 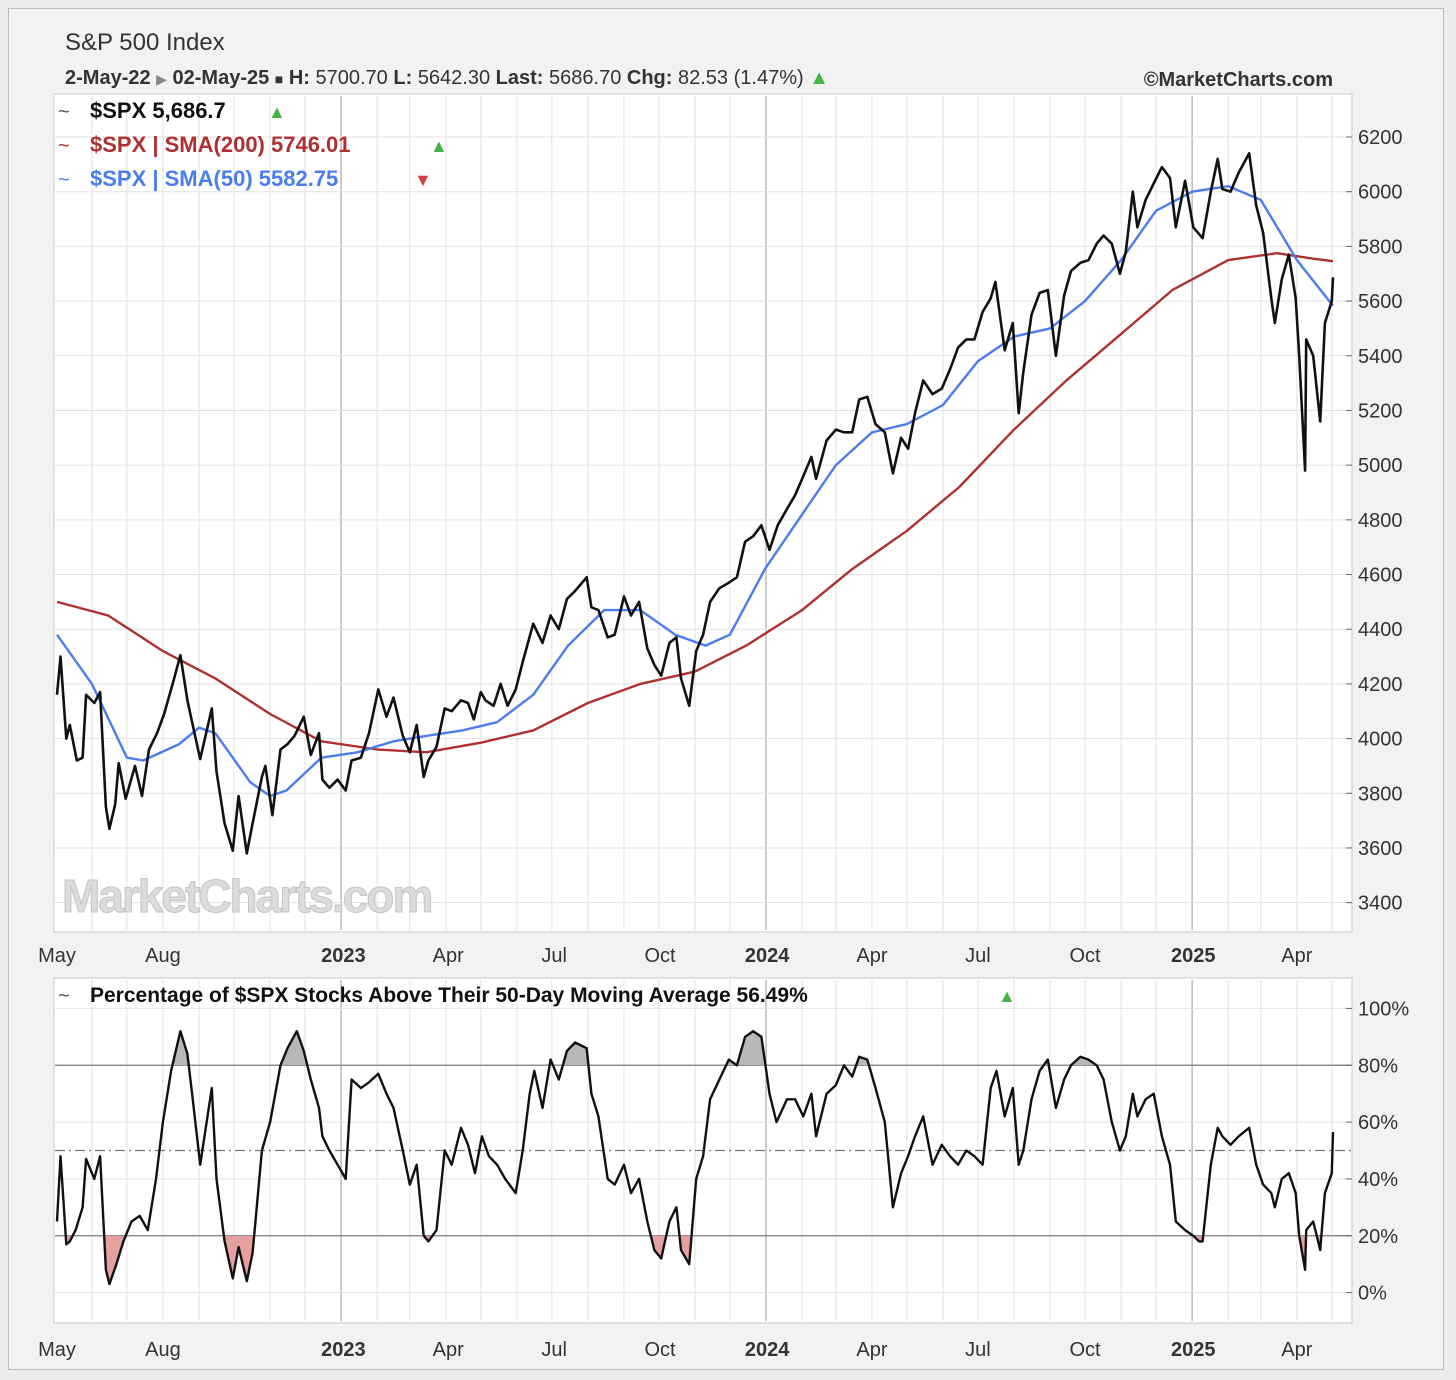 I want to click on y-tick-label: 4800, so click(x=1380, y=521).